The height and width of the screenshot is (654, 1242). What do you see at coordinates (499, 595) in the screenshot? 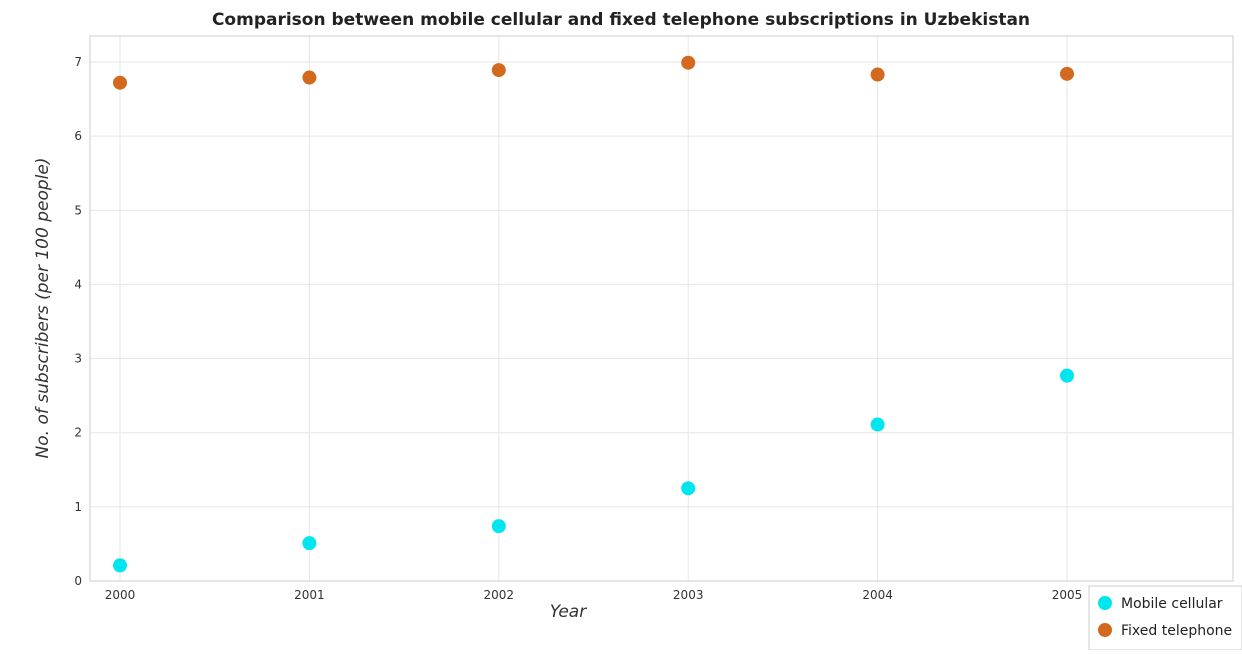
I see `x-tick-label: 2002` at bounding box center [499, 595].